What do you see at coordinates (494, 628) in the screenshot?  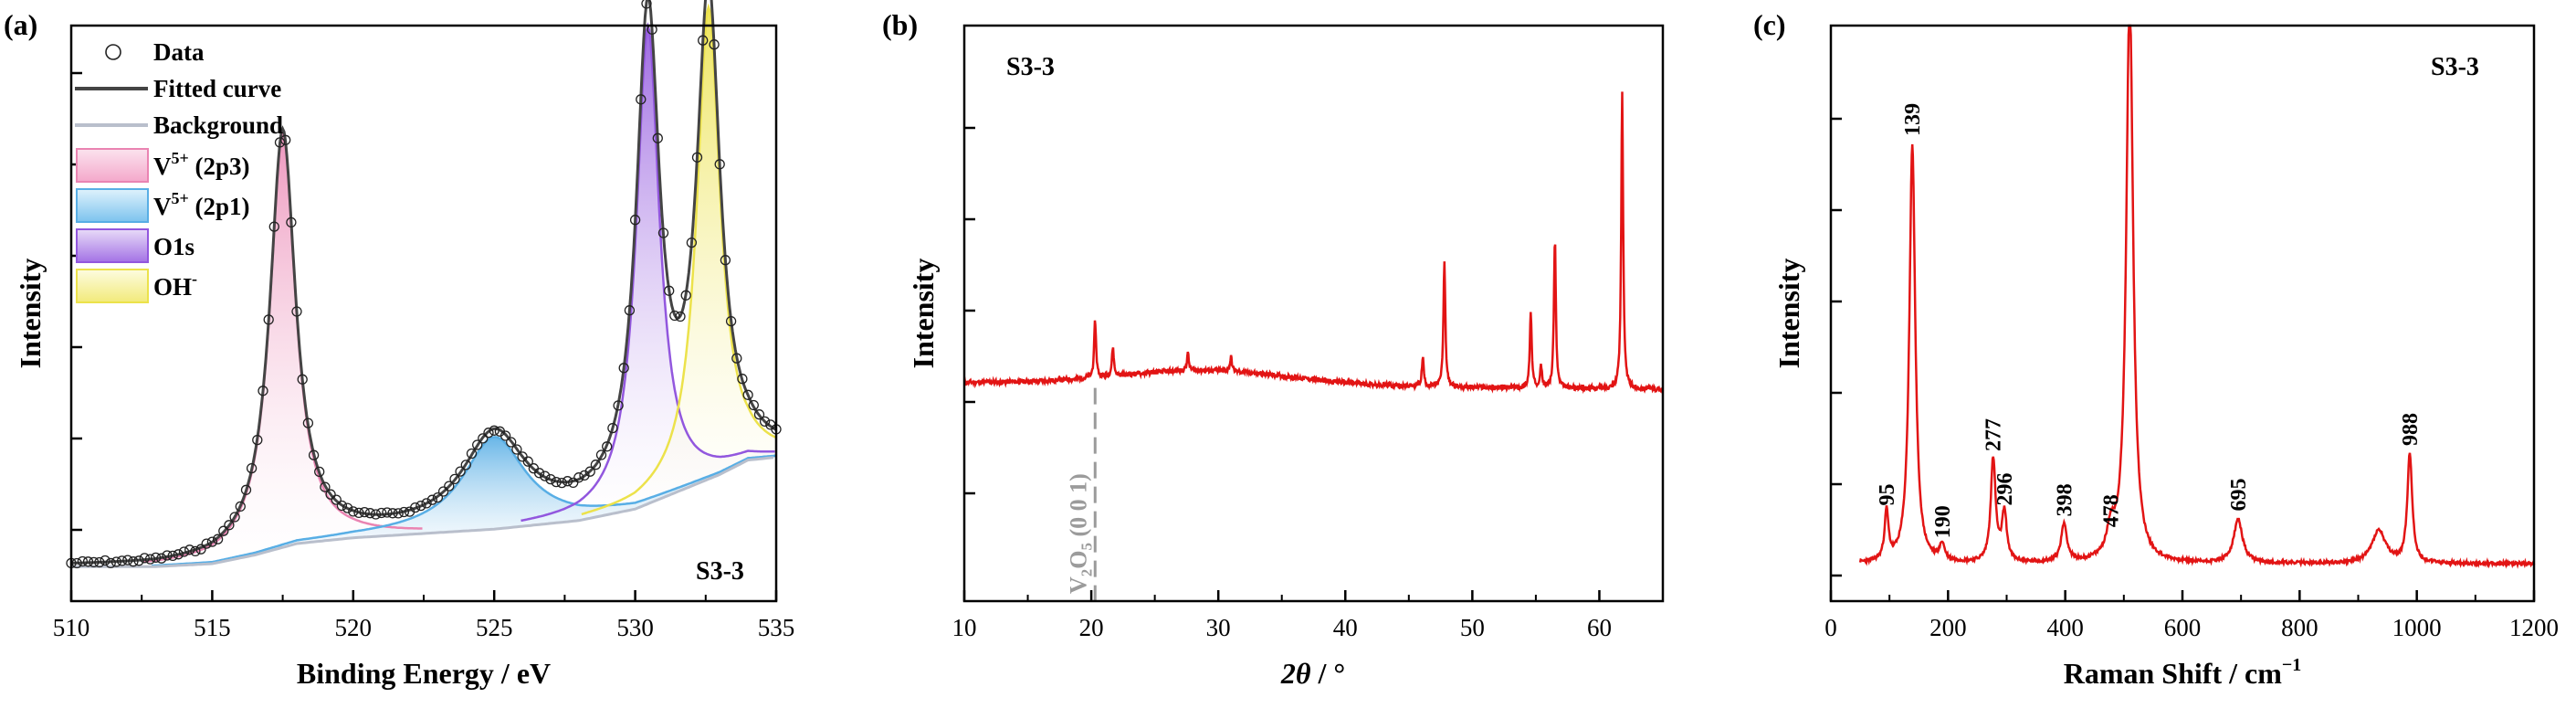 I see `panel-a-x-tick-label: 525` at bounding box center [494, 628].